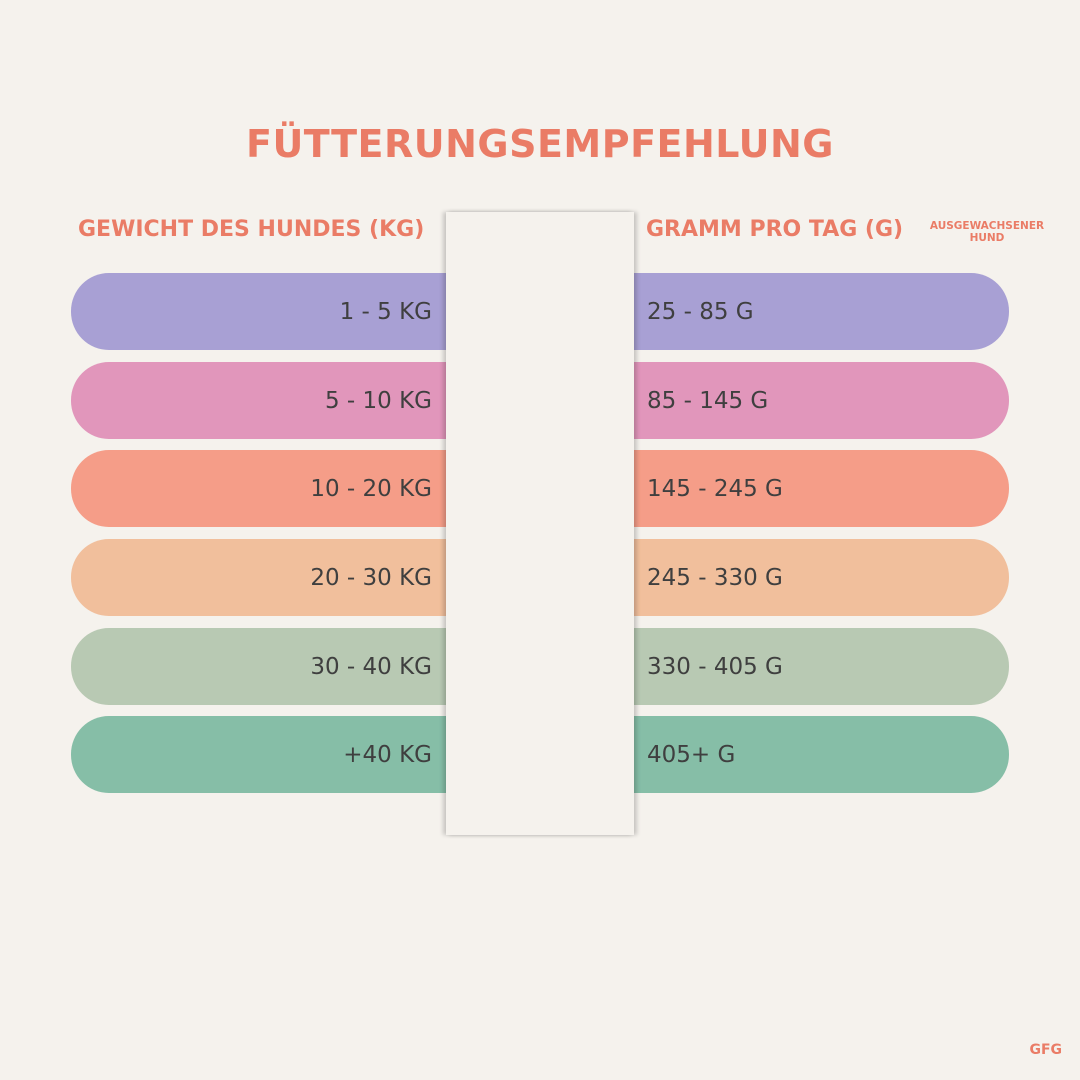  Describe the element at coordinates (258, 400) in the screenshot. I see `weight-cell: 5 - 10 KG` at that location.